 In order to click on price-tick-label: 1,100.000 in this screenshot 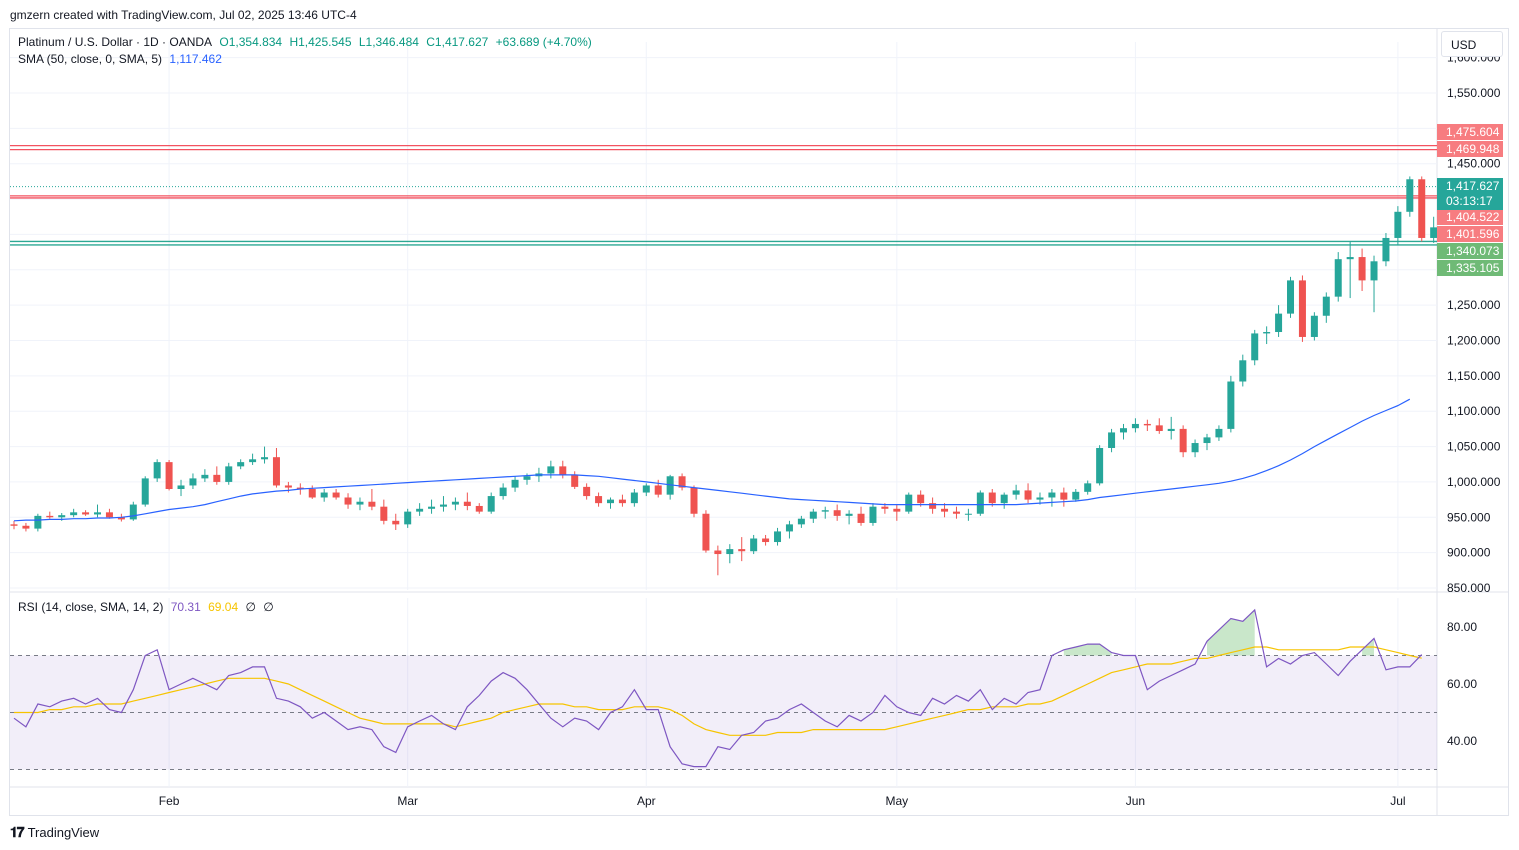, I will do `click(1474, 411)`.